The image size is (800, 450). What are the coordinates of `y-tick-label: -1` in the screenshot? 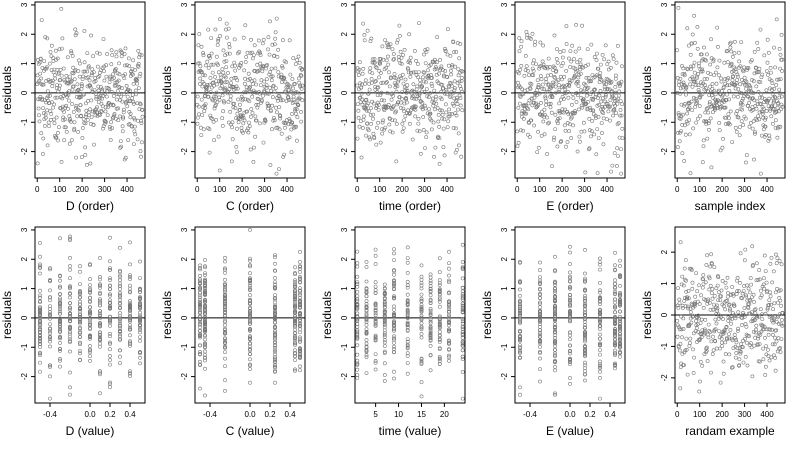 It's located at (664, 122).